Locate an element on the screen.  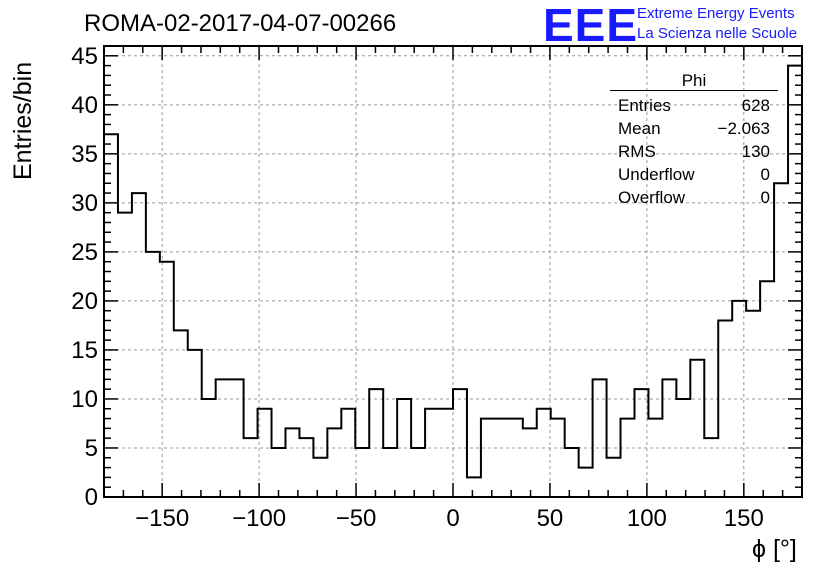
stat-label: Underflow is located at coordinates (656, 174).